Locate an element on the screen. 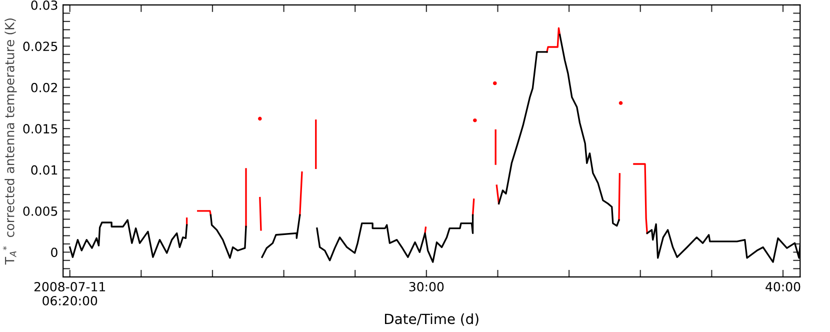 This screenshot has height=332, width=830. y-tick-label: 0 is located at coordinates (54, 253).